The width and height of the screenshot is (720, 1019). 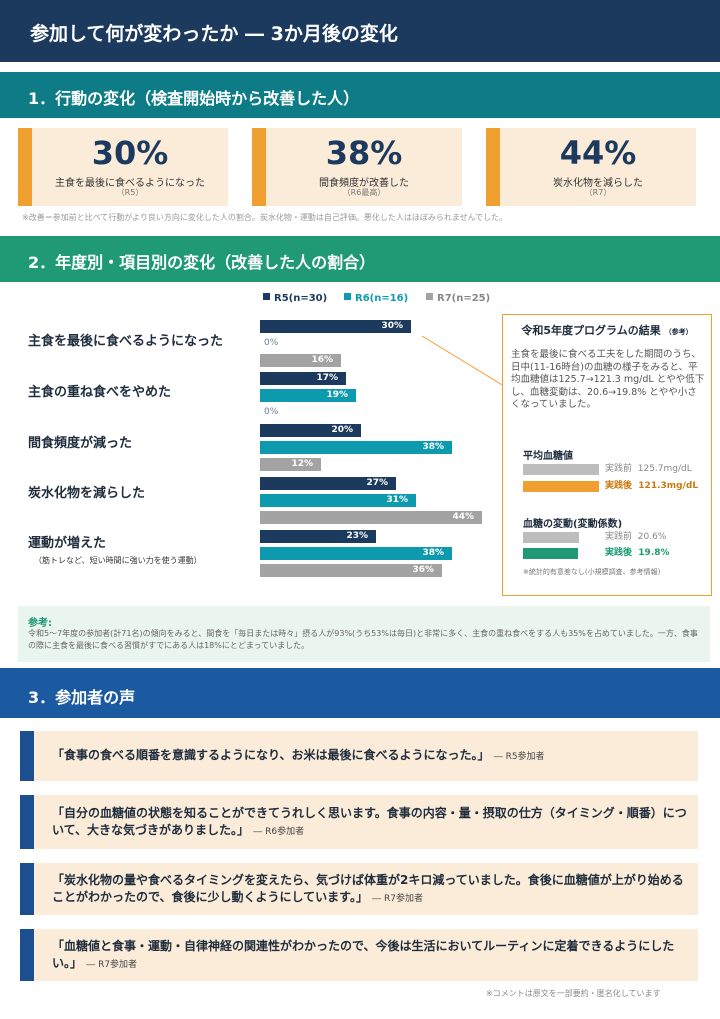 I want to click on bar-r6: 31%, so click(x=338, y=500).